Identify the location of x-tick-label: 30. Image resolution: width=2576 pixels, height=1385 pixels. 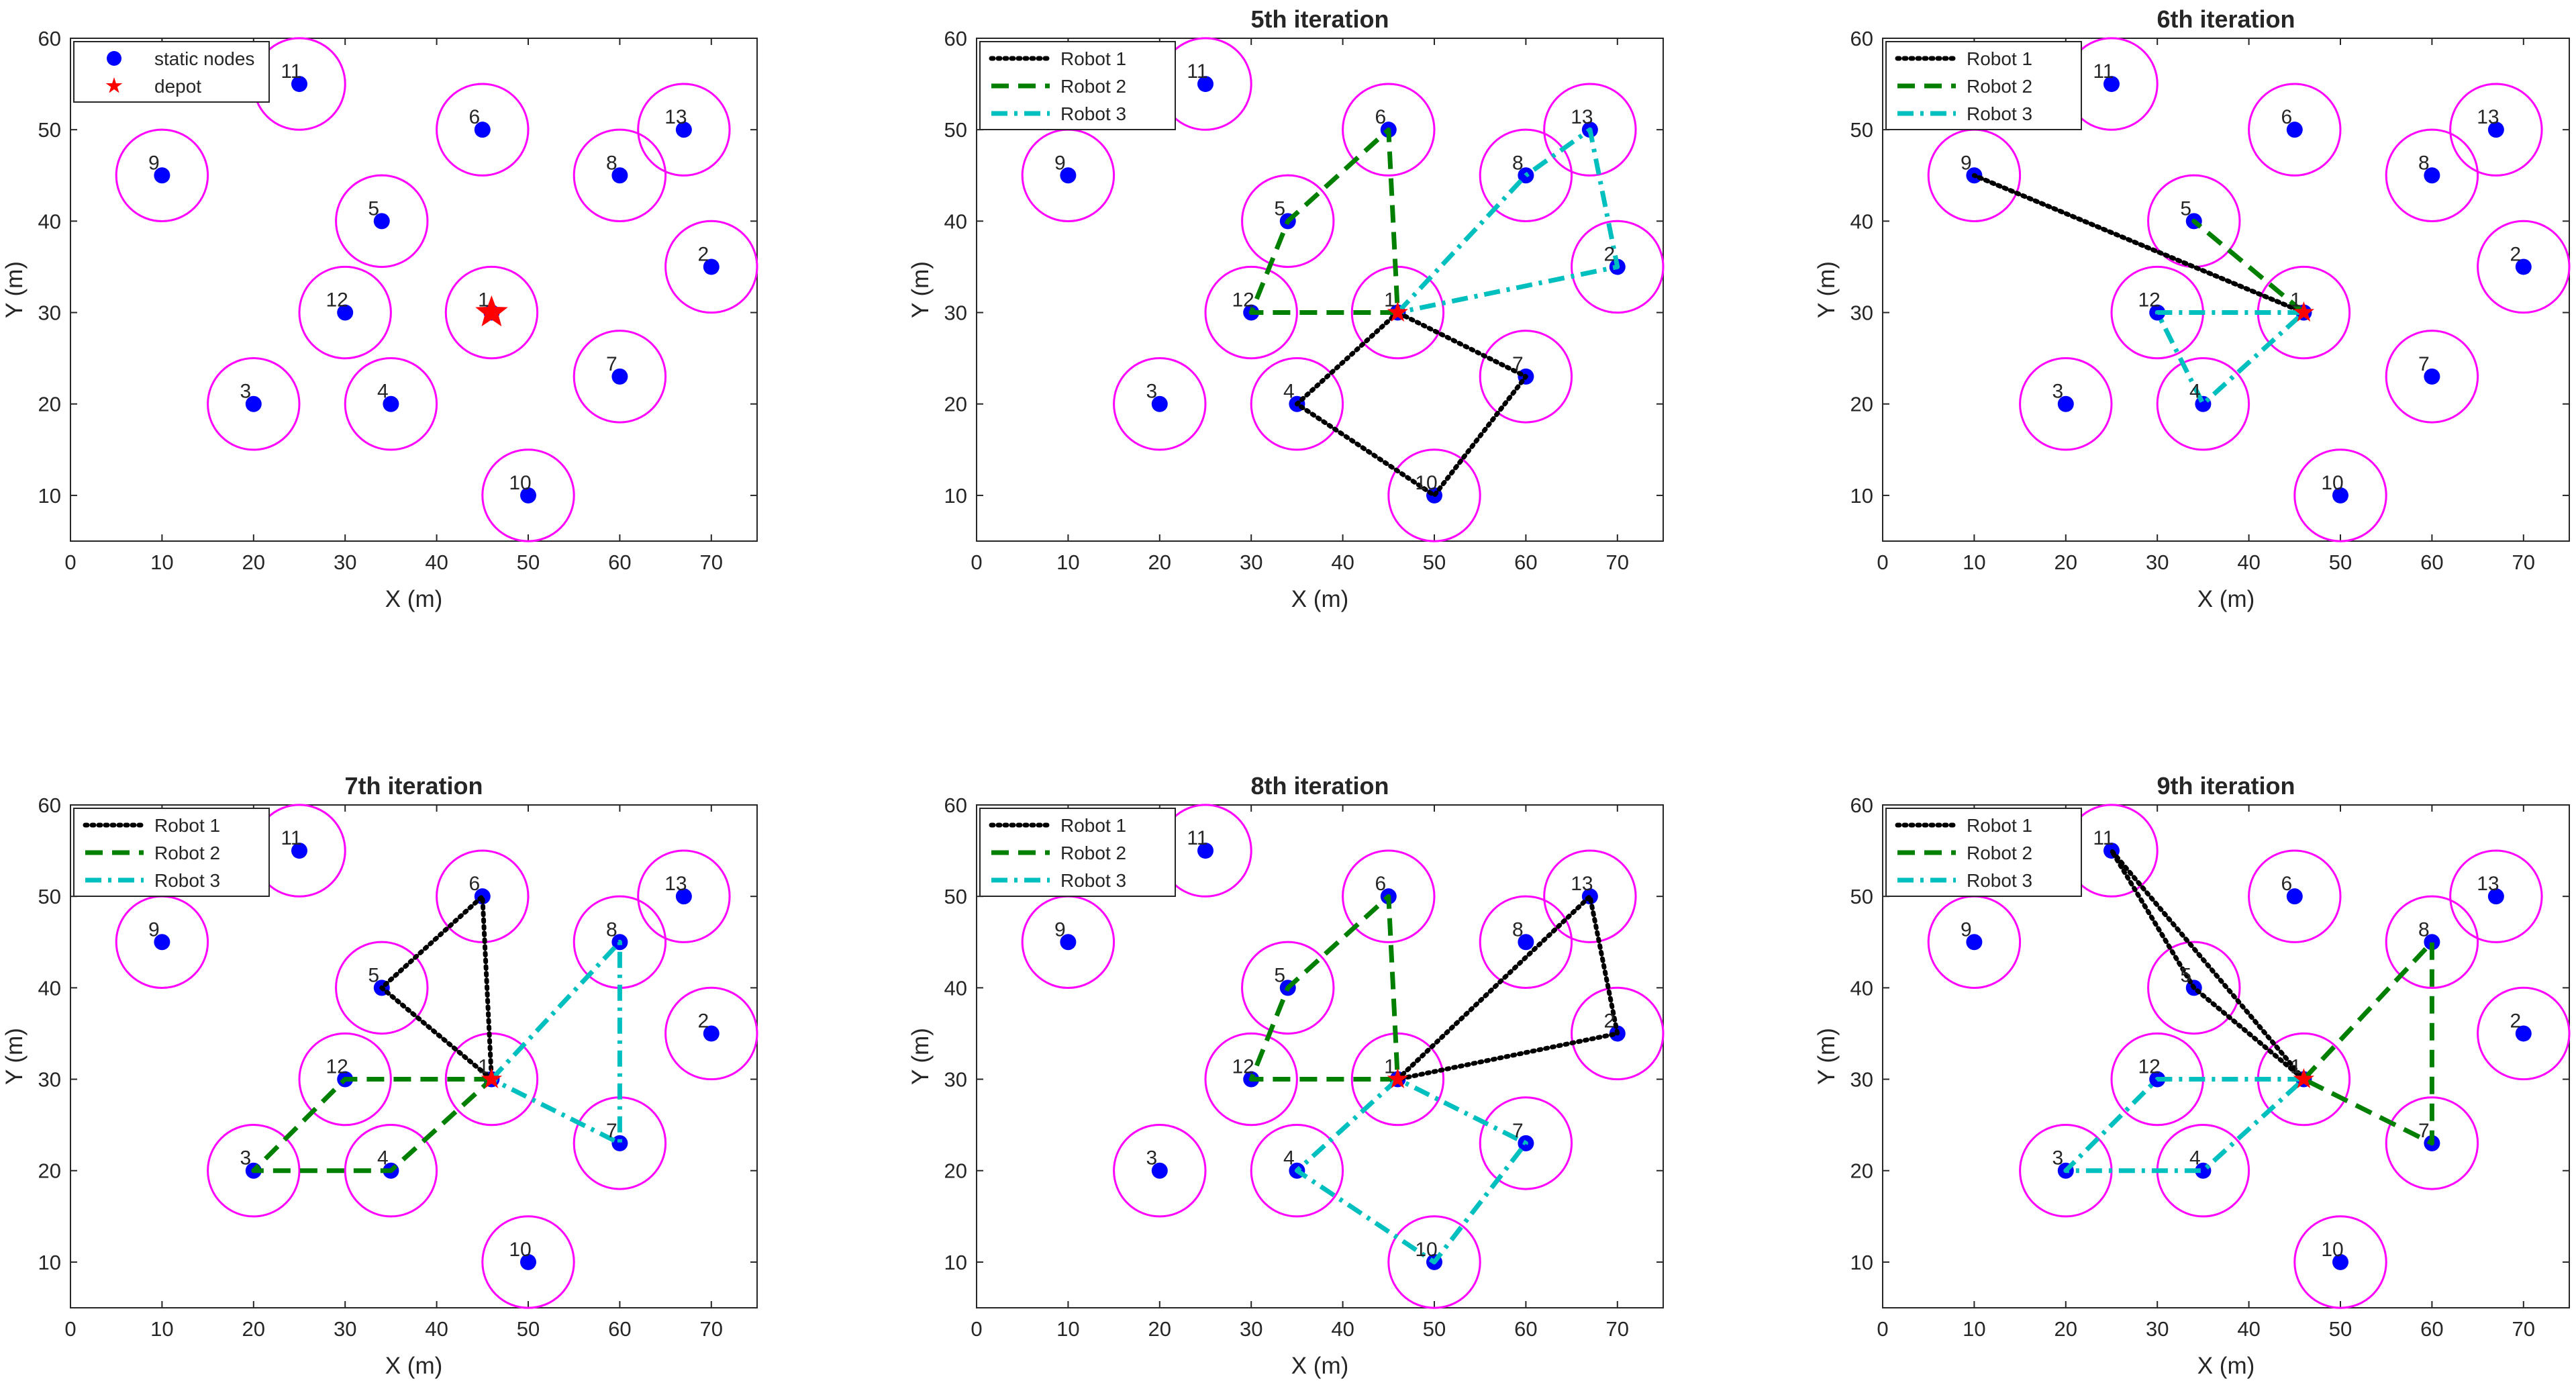
(1251, 1329).